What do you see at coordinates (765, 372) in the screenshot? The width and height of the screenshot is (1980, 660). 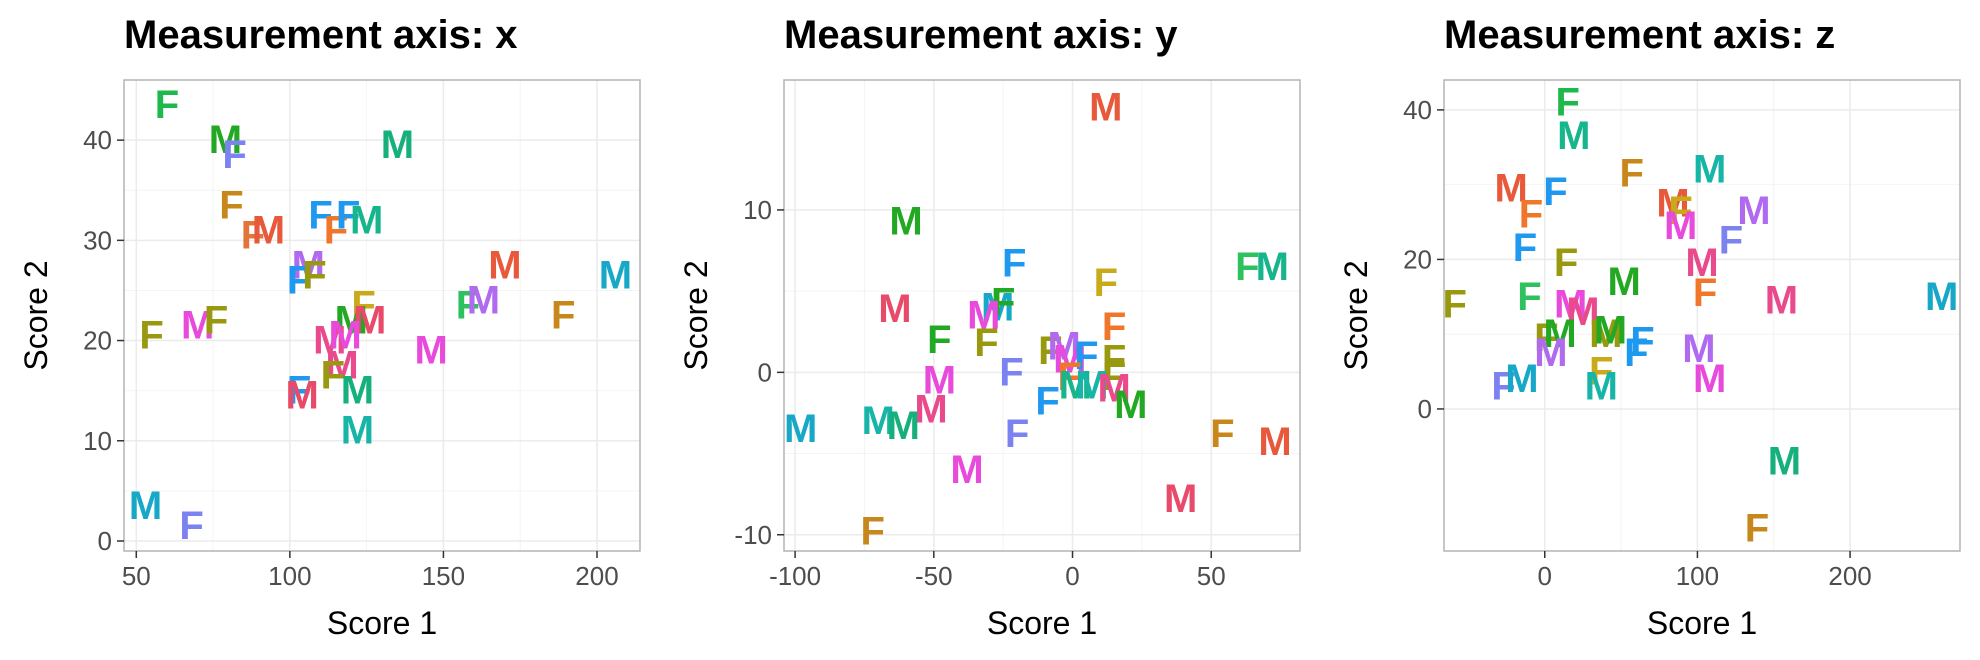 I see `y-tick-label: 0` at bounding box center [765, 372].